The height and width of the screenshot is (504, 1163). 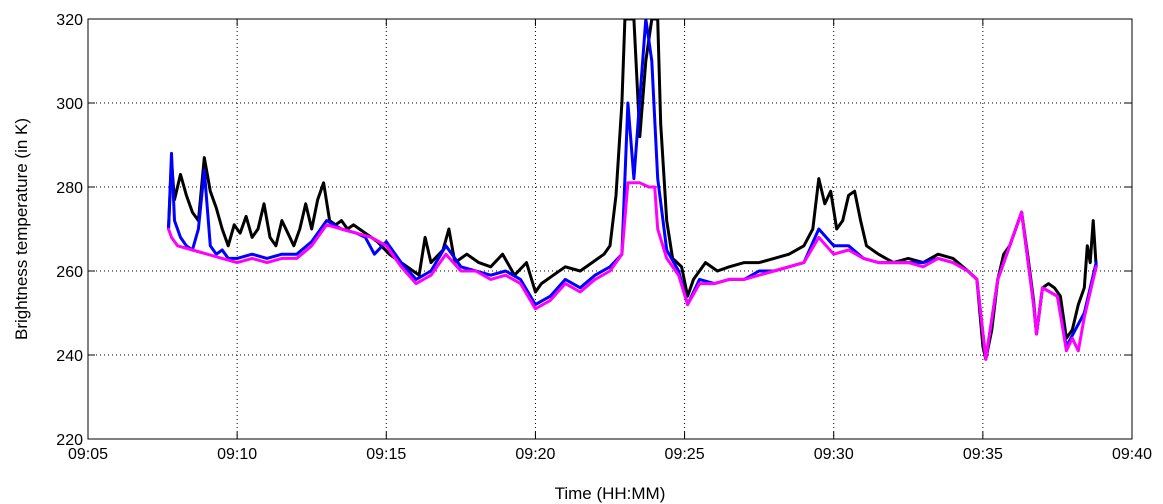 What do you see at coordinates (69, 188) in the screenshot?
I see `y-tick-label: 280` at bounding box center [69, 188].